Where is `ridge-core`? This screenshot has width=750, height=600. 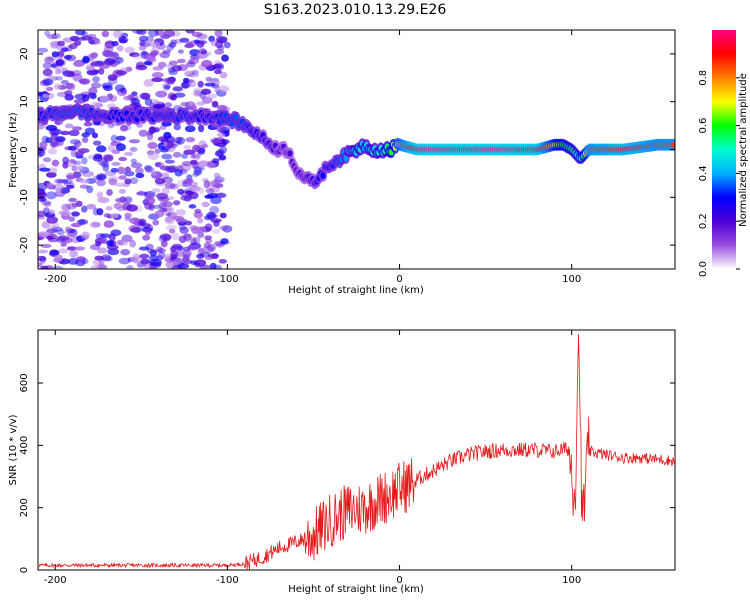 ridge-core is located at coordinates (673, 144).